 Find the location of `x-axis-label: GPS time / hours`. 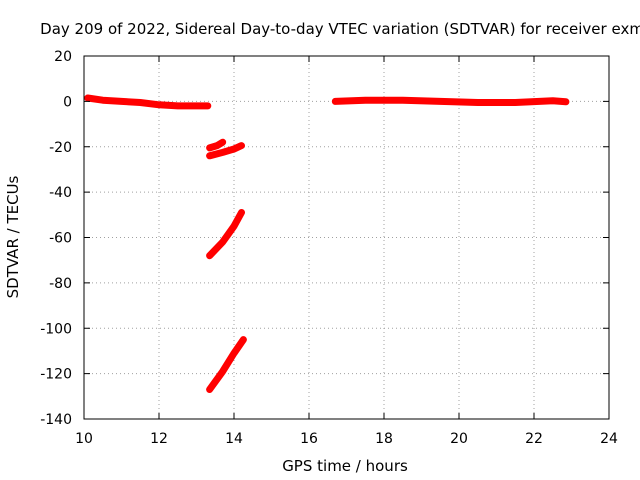

x-axis-label: GPS time / hours is located at coordinates (345, 466).